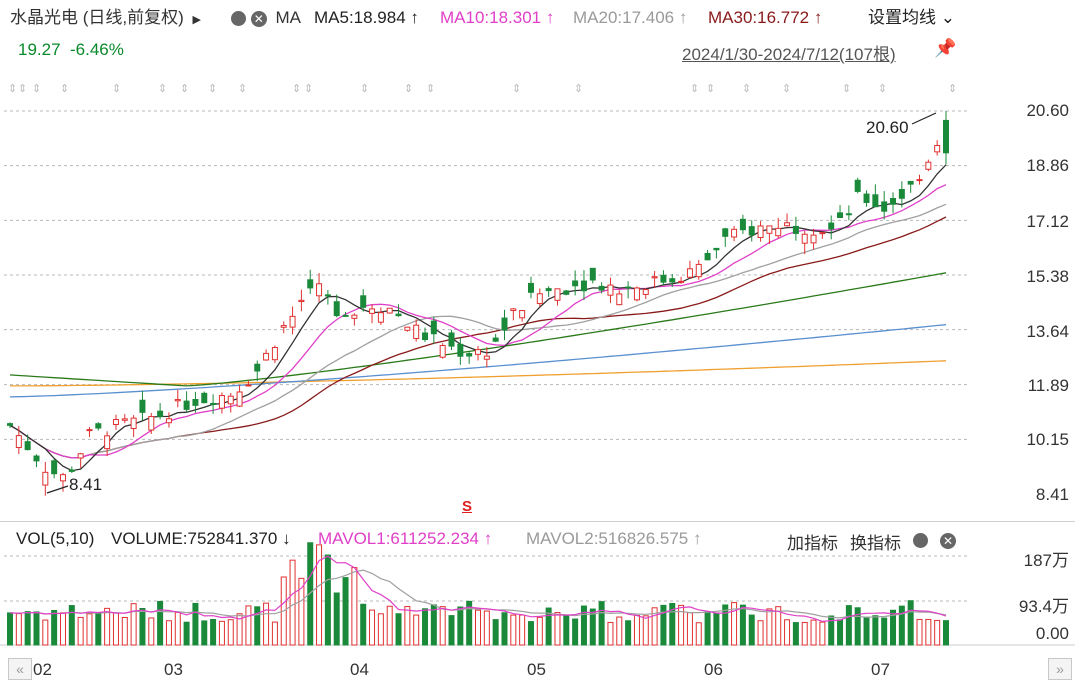  Describe the element at coordinates (20, 669) in the screenshot. I see `scroll-left-button: «` at that location.